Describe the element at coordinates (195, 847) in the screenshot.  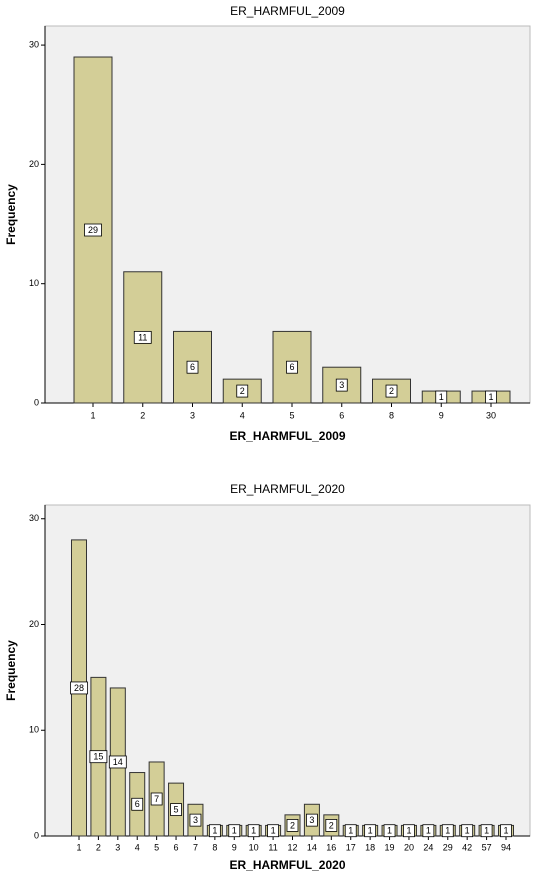
I see `x-tick-label: 7` at that location.